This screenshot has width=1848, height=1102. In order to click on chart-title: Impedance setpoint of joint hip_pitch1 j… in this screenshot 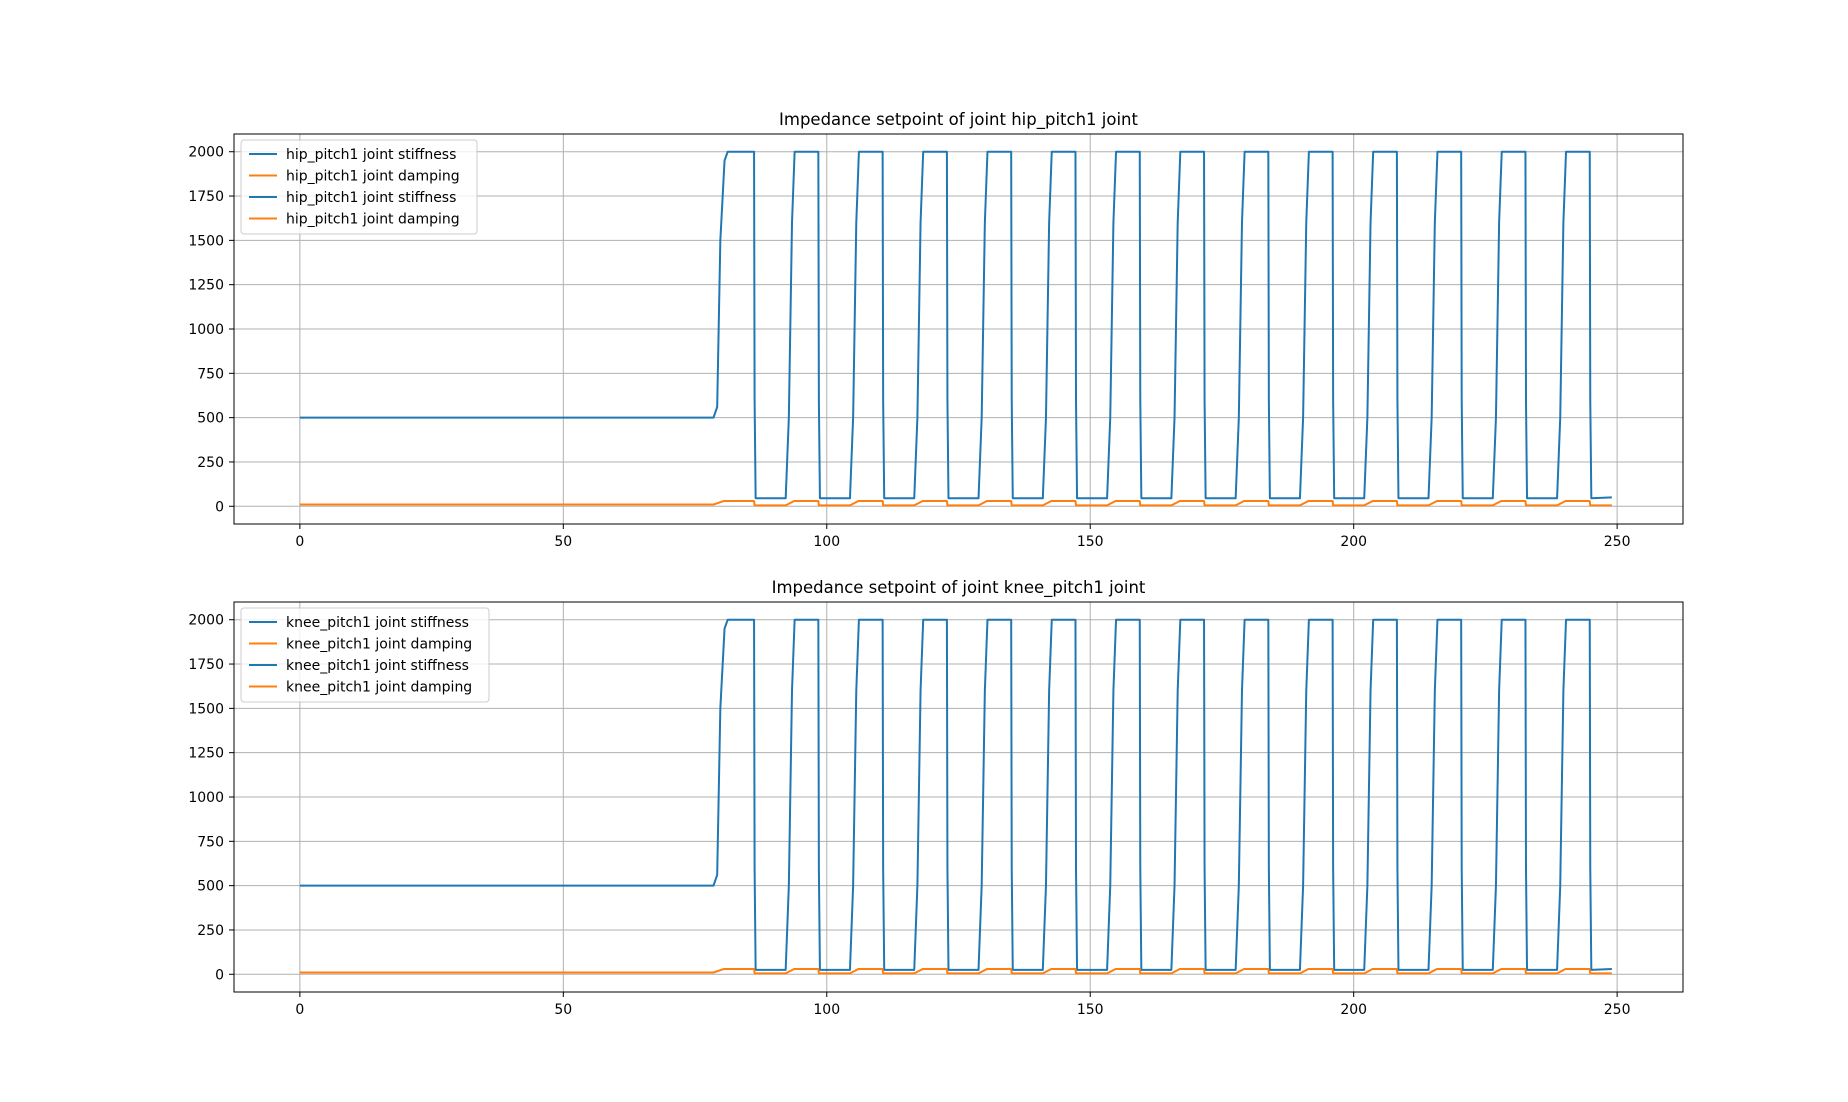, I will do `click(958, 120)`.